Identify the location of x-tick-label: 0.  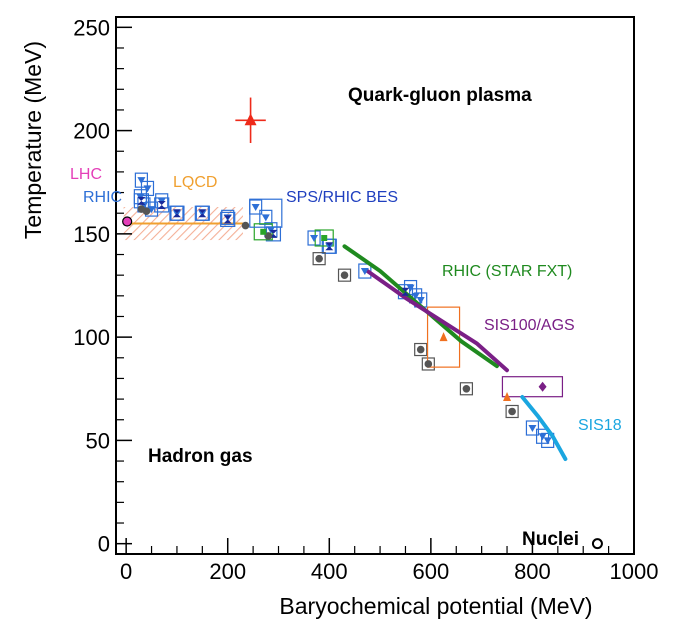
(126, 571).